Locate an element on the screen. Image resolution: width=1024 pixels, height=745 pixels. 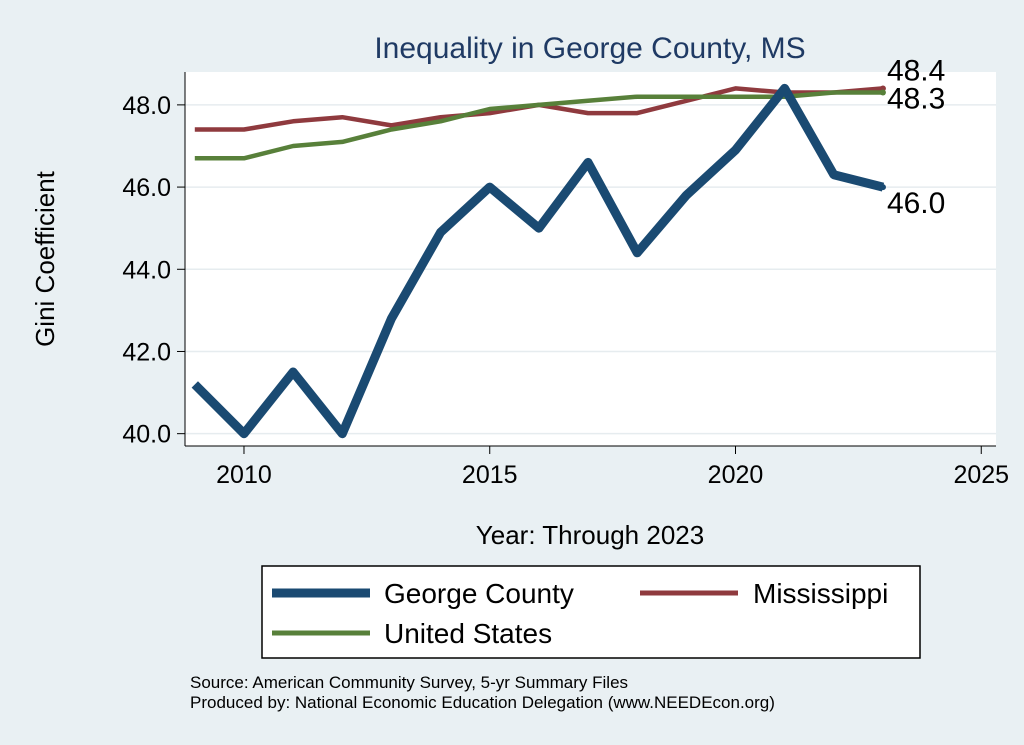
end-label-george-county: 46.0 is located at coordinates (916, 203).